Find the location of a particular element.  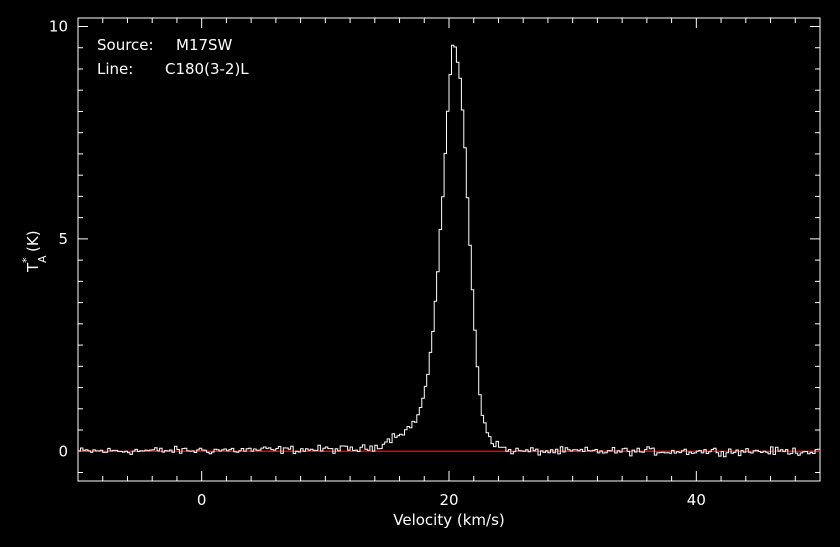

line-value: C180(3-2)L is located at coordinates (207, 69).